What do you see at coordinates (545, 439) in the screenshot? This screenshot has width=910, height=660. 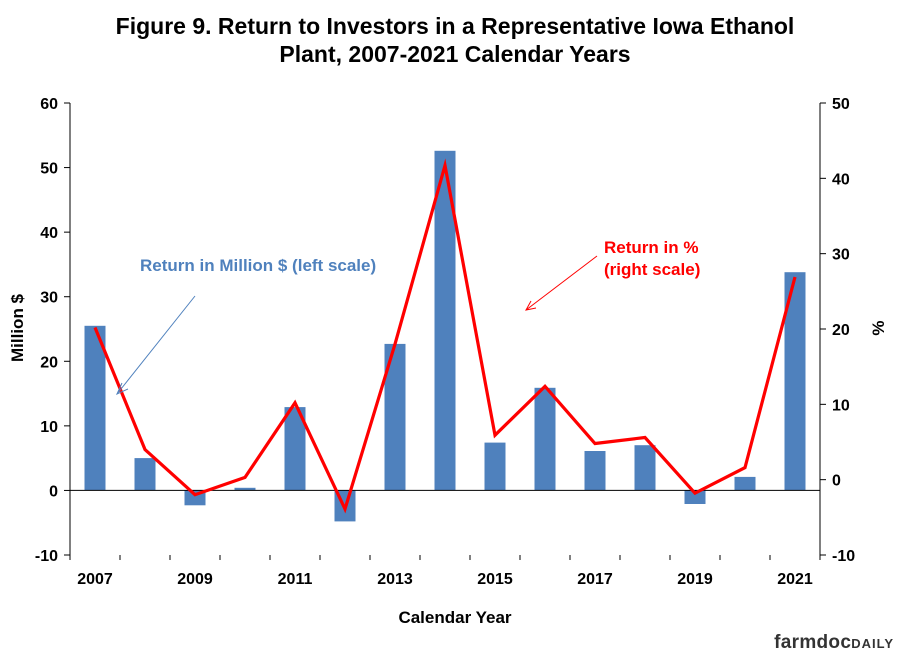 I see `bar-2016` at bounding box center [545, 439].